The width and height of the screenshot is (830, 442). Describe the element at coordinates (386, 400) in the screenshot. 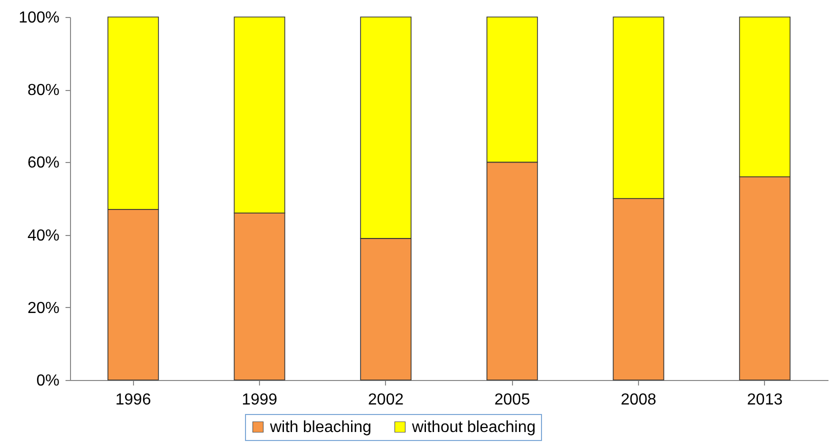

I see `x-tick-label: 2002` at that location.